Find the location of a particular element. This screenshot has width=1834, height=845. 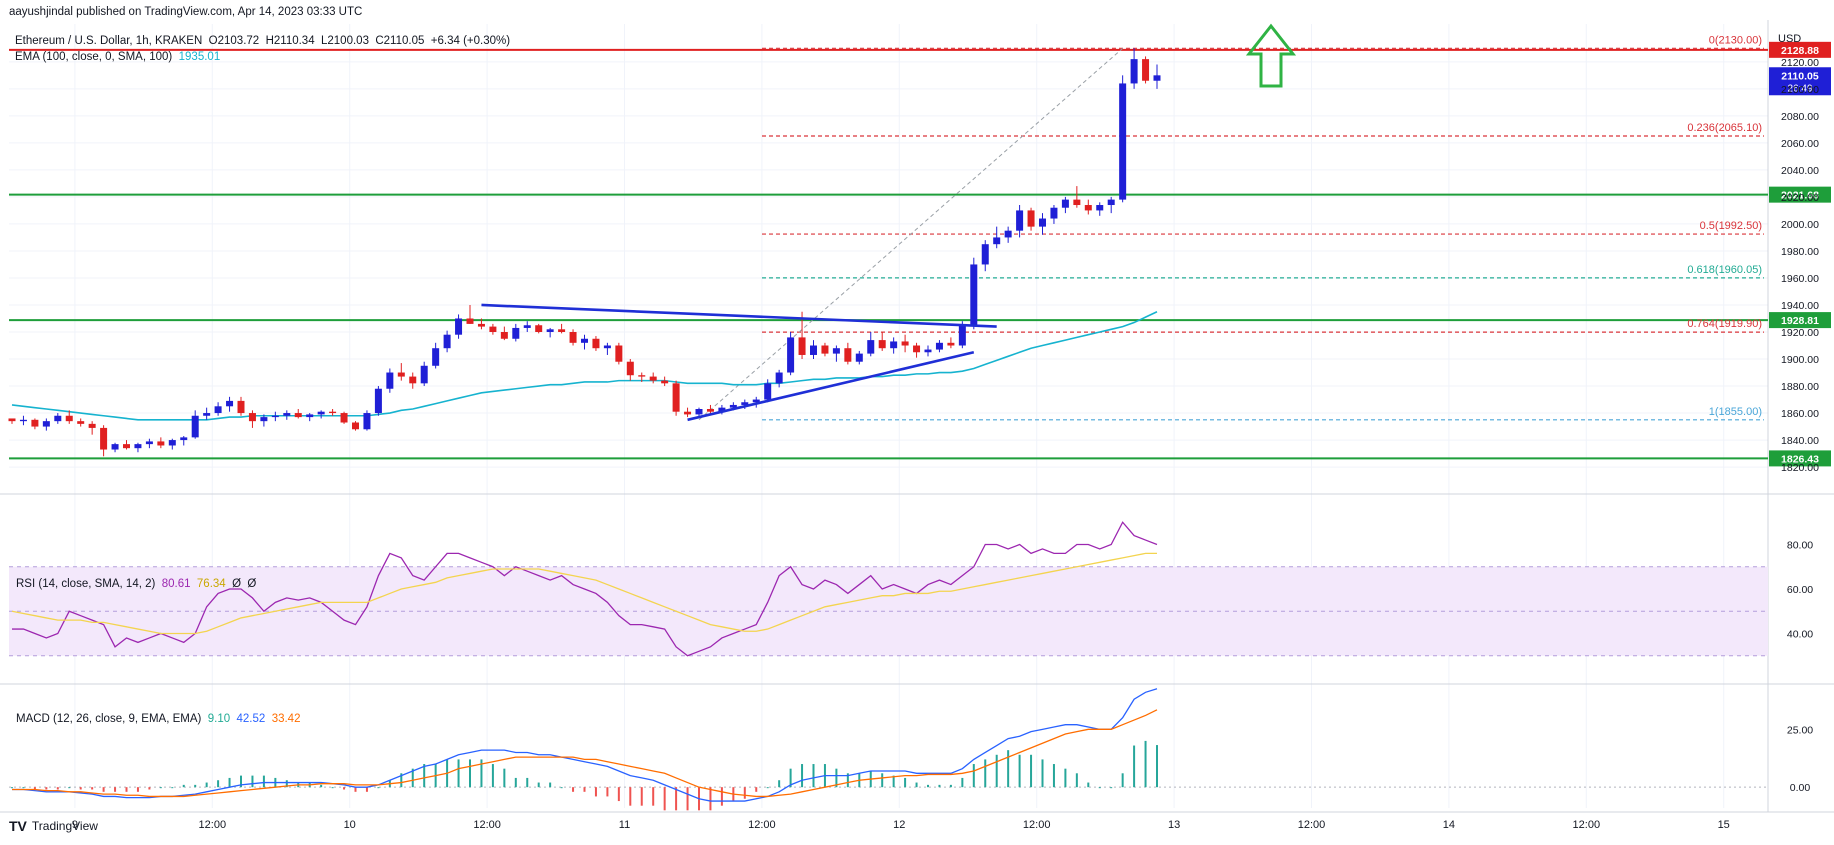

ema-legend: EMA (100, close, 0, SMA, 100) 1935.01 is located at coordinates (117, 57).